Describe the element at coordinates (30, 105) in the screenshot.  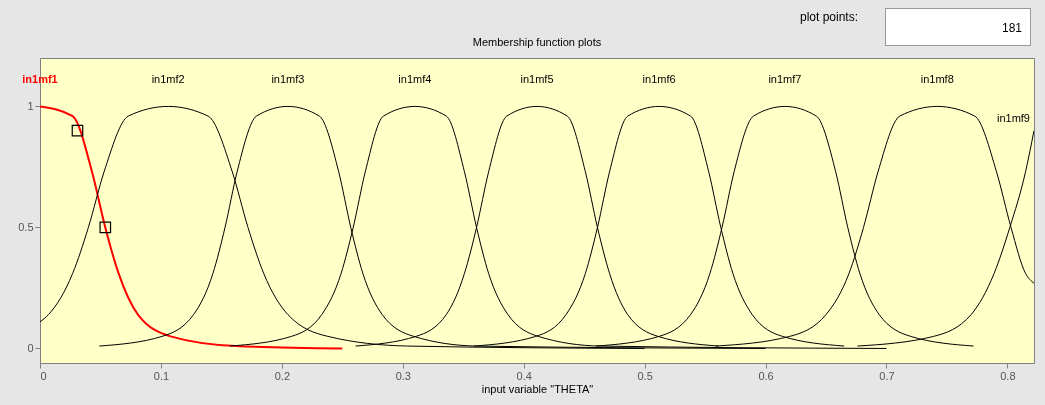
I see `y-tick-label: 1` at that location.